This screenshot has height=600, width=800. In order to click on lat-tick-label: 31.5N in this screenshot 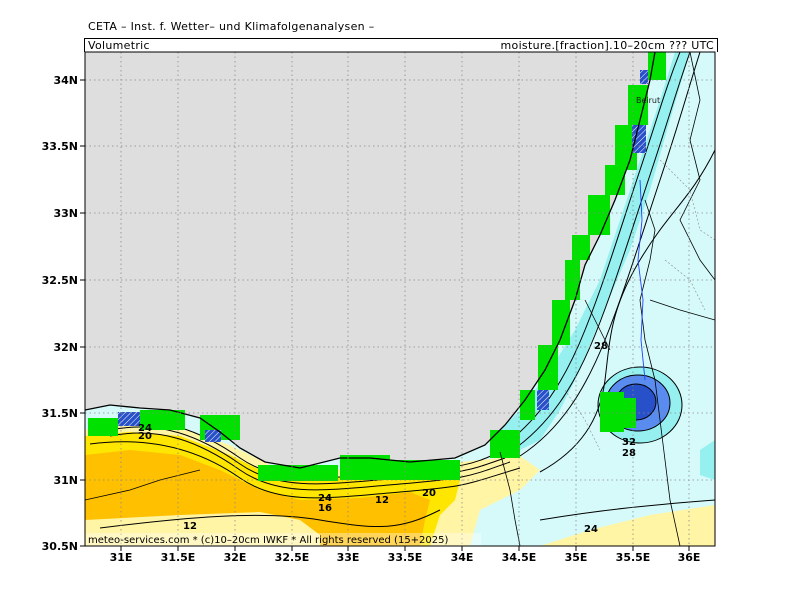, I will do `click(60, 413)`.